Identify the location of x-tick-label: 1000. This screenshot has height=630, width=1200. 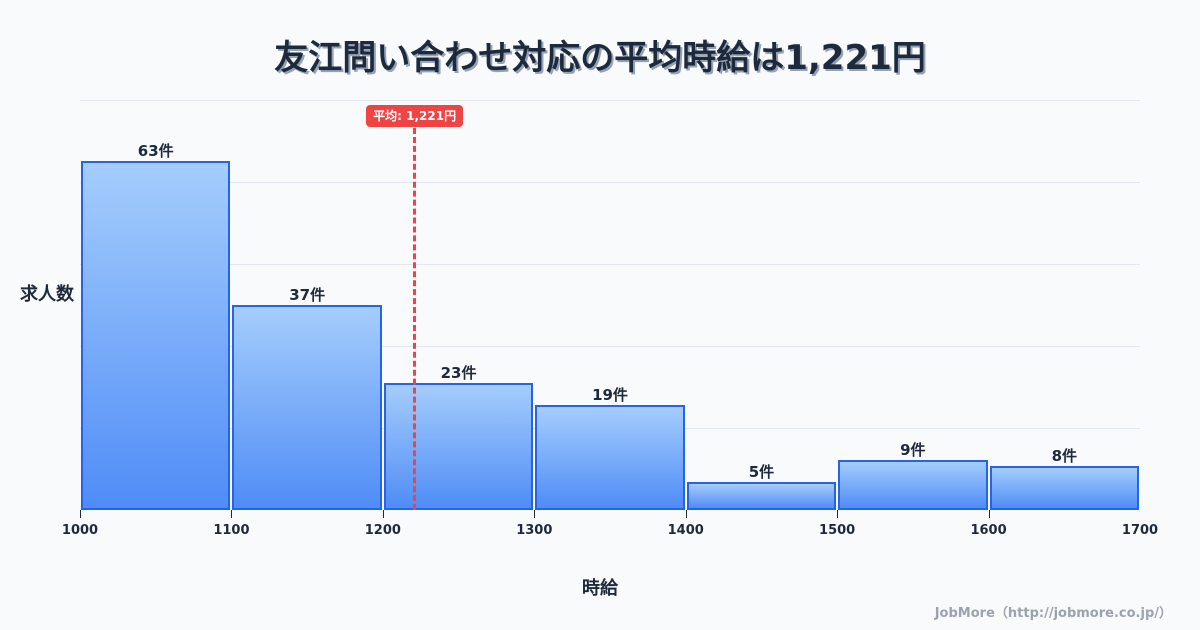
(80, 530).